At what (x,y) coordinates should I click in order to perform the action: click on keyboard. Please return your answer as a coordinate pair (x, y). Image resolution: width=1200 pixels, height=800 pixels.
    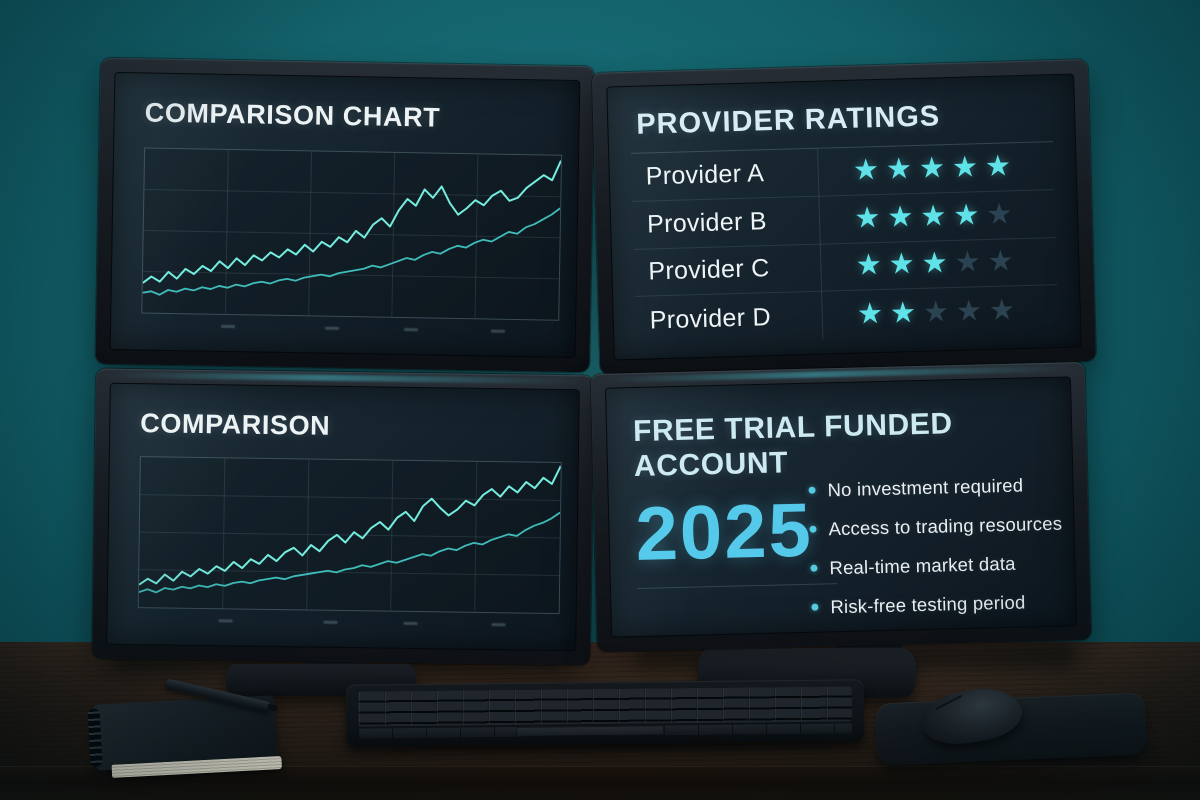
    Looking at the image, I should click on (605, 713).